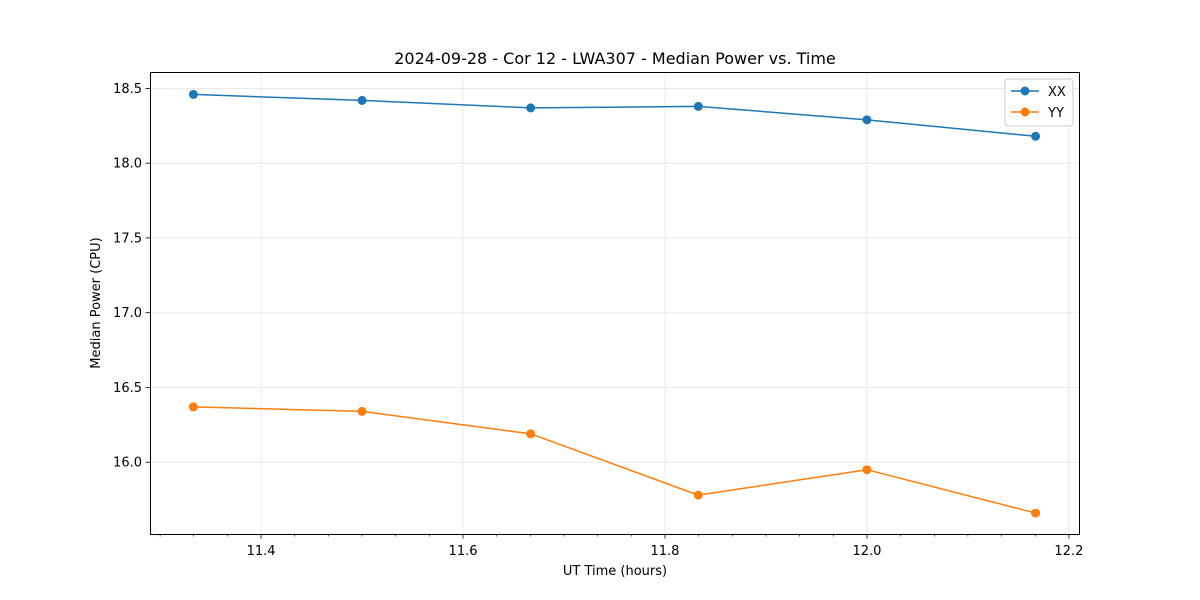 The height and width of the screenshot is (600, 1200). I want to click on series-line-xx, so click(614, 115).